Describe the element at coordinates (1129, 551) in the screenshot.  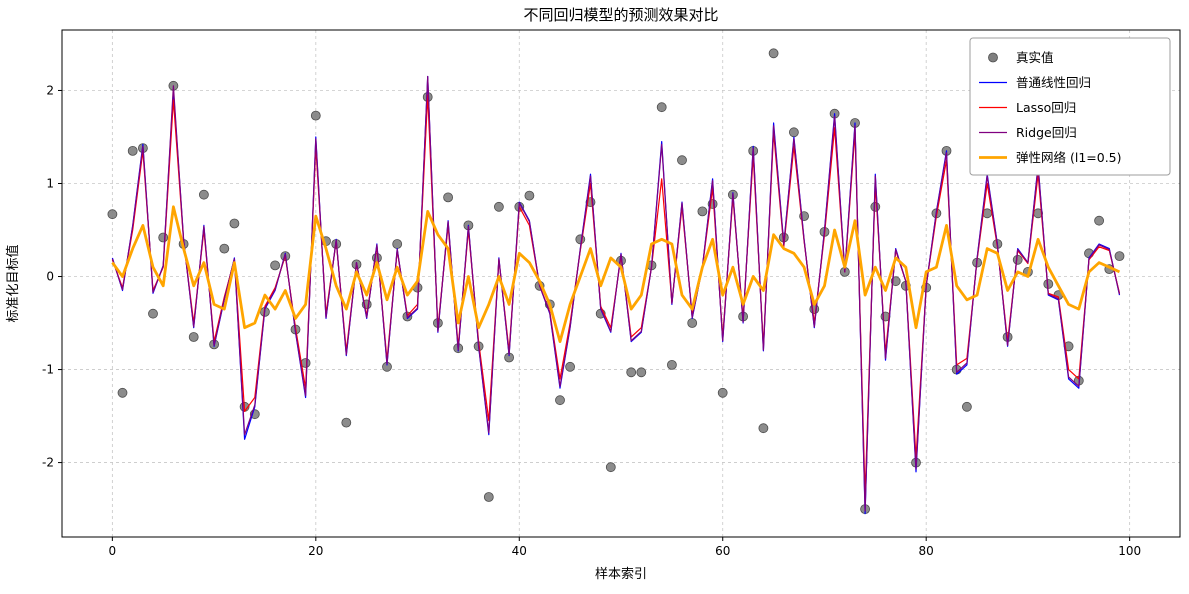
I see `x-tick-label: 100` at that location.